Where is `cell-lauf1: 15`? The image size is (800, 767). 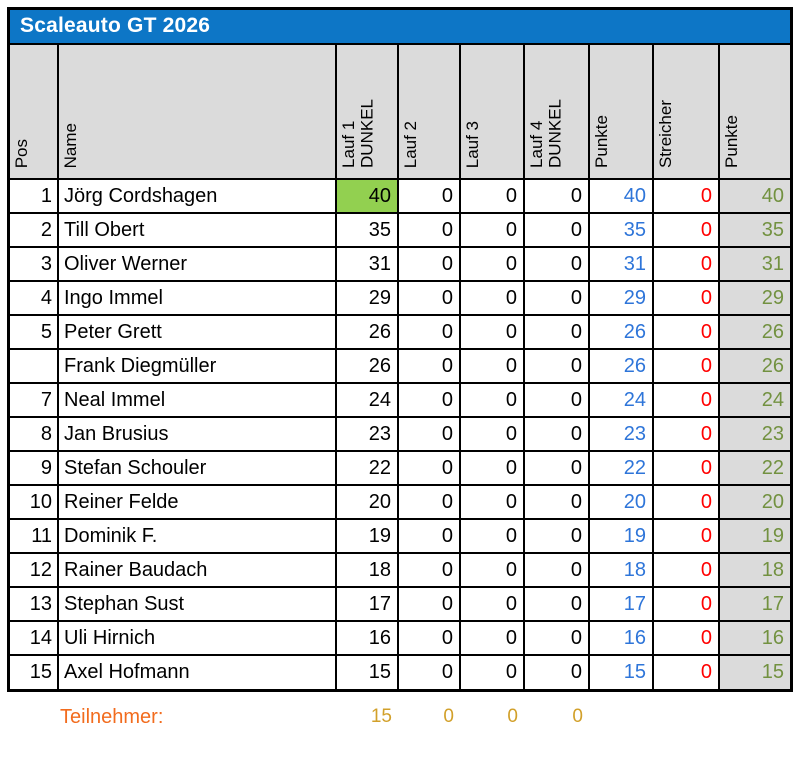 cell-lauf1: 15 is located at coordinates (367, 671).